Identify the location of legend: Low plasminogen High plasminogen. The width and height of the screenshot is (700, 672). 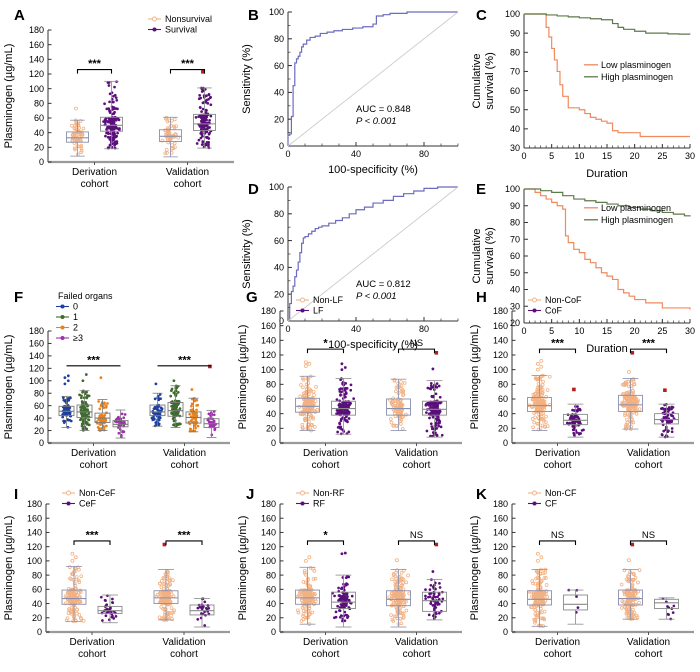
(628, 71).